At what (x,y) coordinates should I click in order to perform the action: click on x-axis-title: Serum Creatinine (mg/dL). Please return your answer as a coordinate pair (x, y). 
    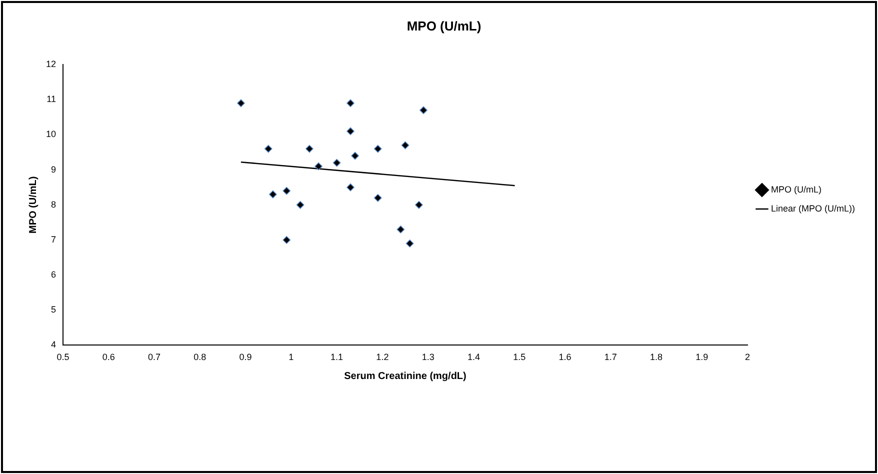
    Looking at the image, I should click on (405, 376).